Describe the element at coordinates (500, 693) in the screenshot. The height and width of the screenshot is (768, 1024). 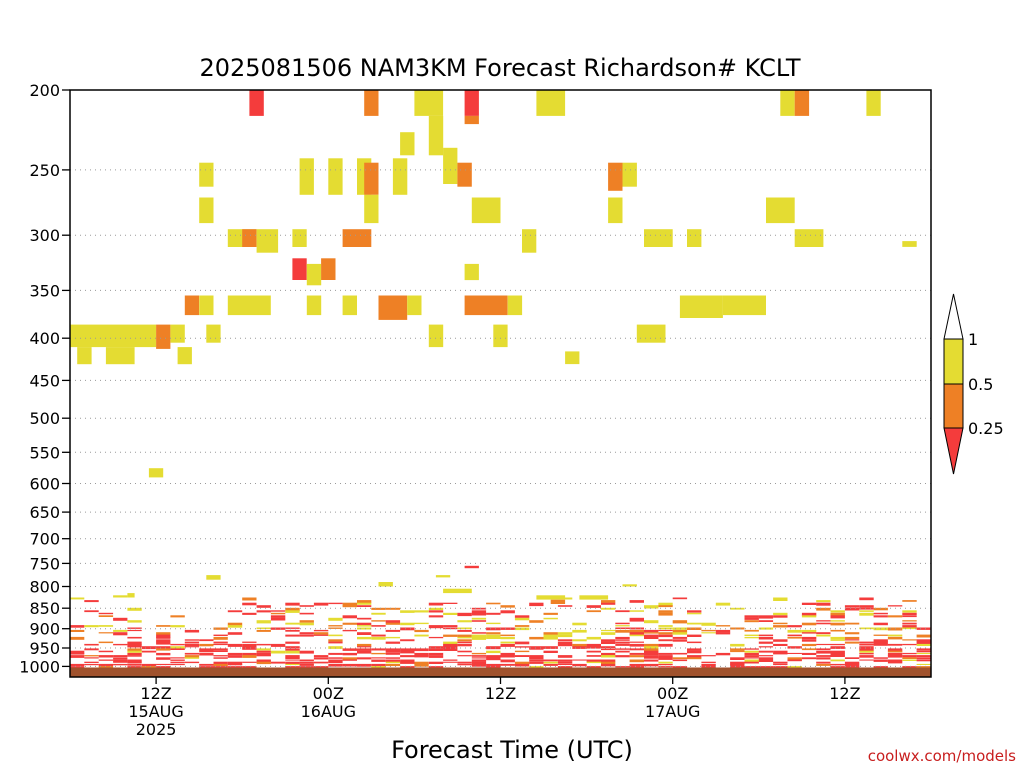
I see `x-tick-label: 12Z` at that location.